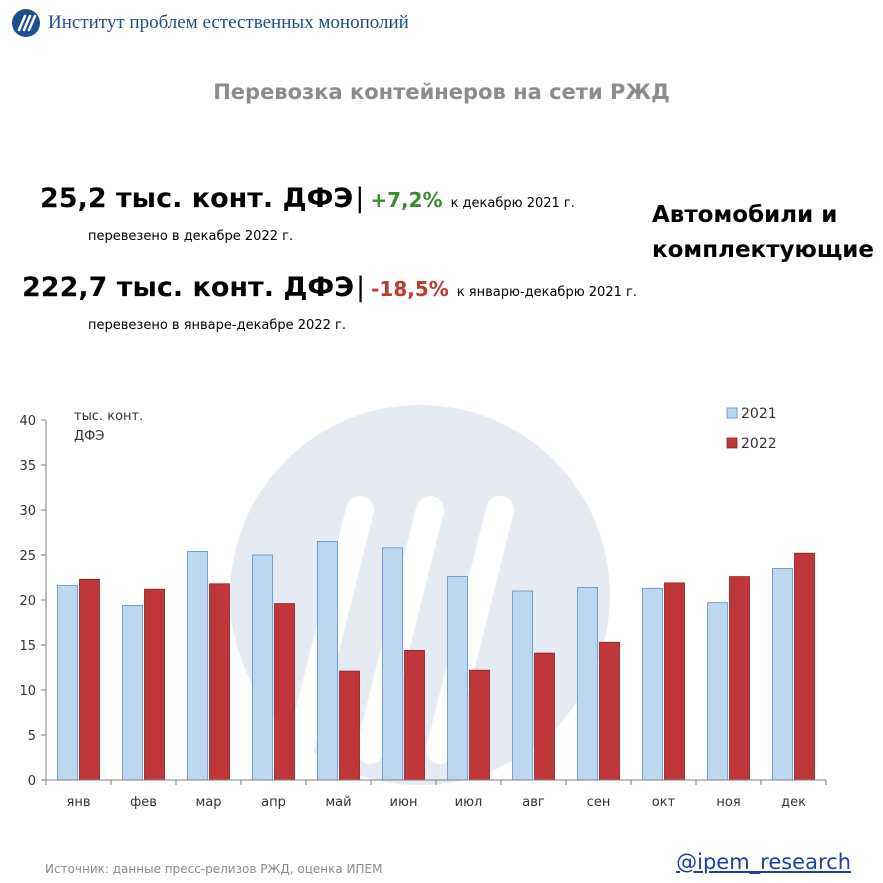 The height and width of the screenshot is (883, 883). What do you see at coordinates (349, 725) in the screenshot?
I see `bar-2022-май` at bounding box center [349, 725].